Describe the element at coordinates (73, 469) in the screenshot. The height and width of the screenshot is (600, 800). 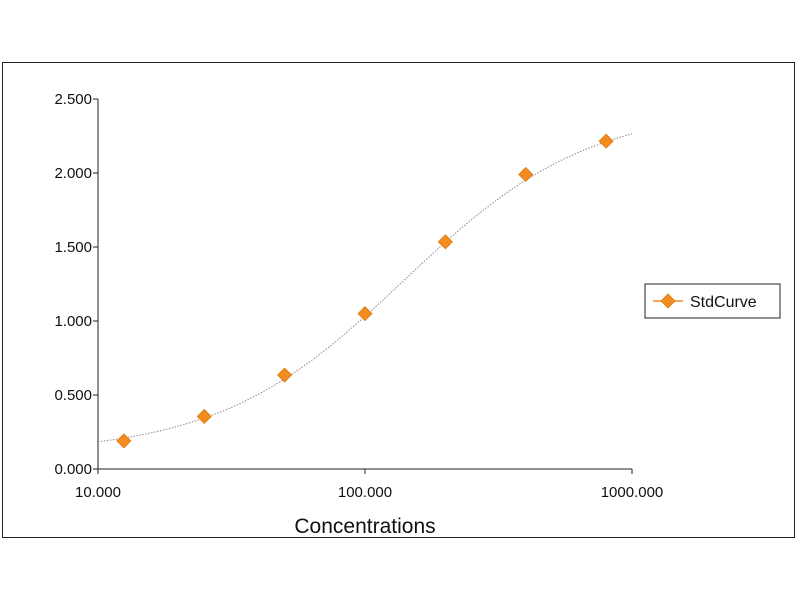
I see `y-tick-label: 0.000` at that location.